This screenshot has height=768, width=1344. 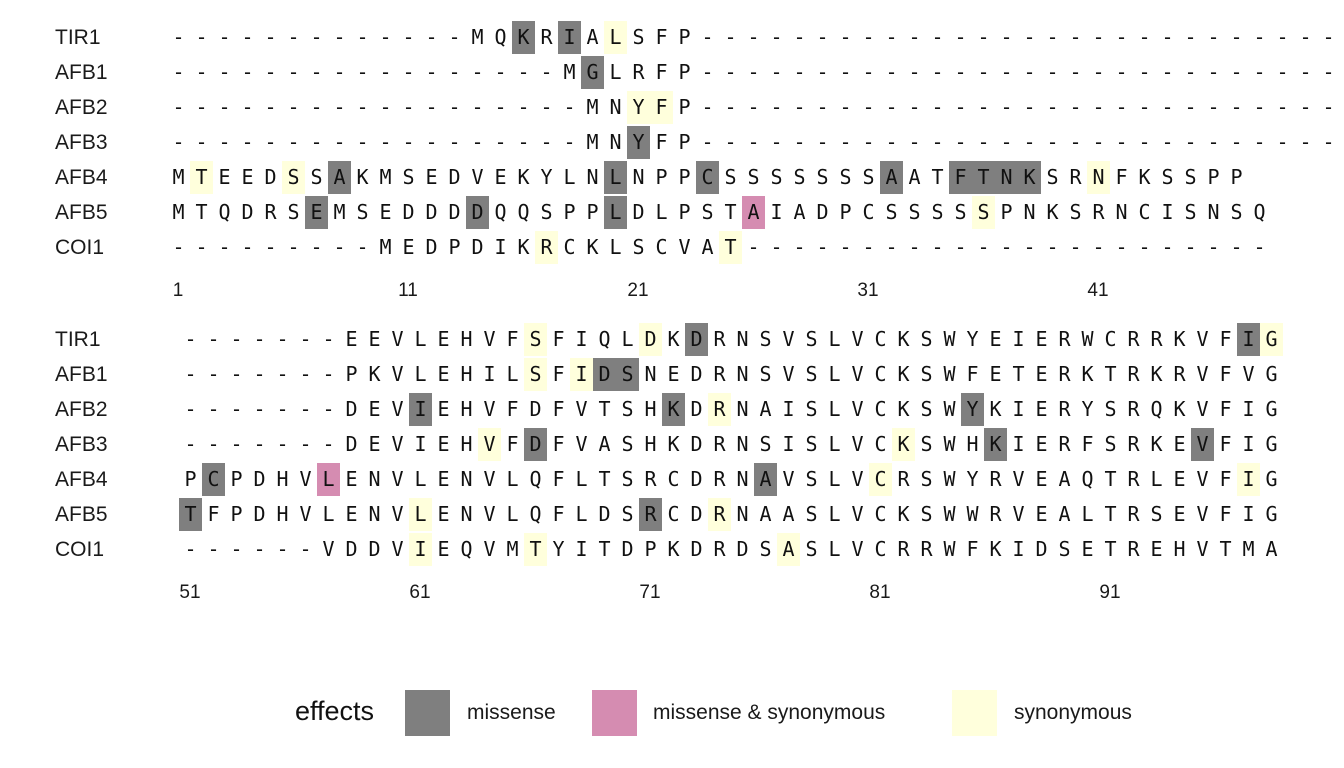 I want to click on residue: P, so click(x=650, y=549).